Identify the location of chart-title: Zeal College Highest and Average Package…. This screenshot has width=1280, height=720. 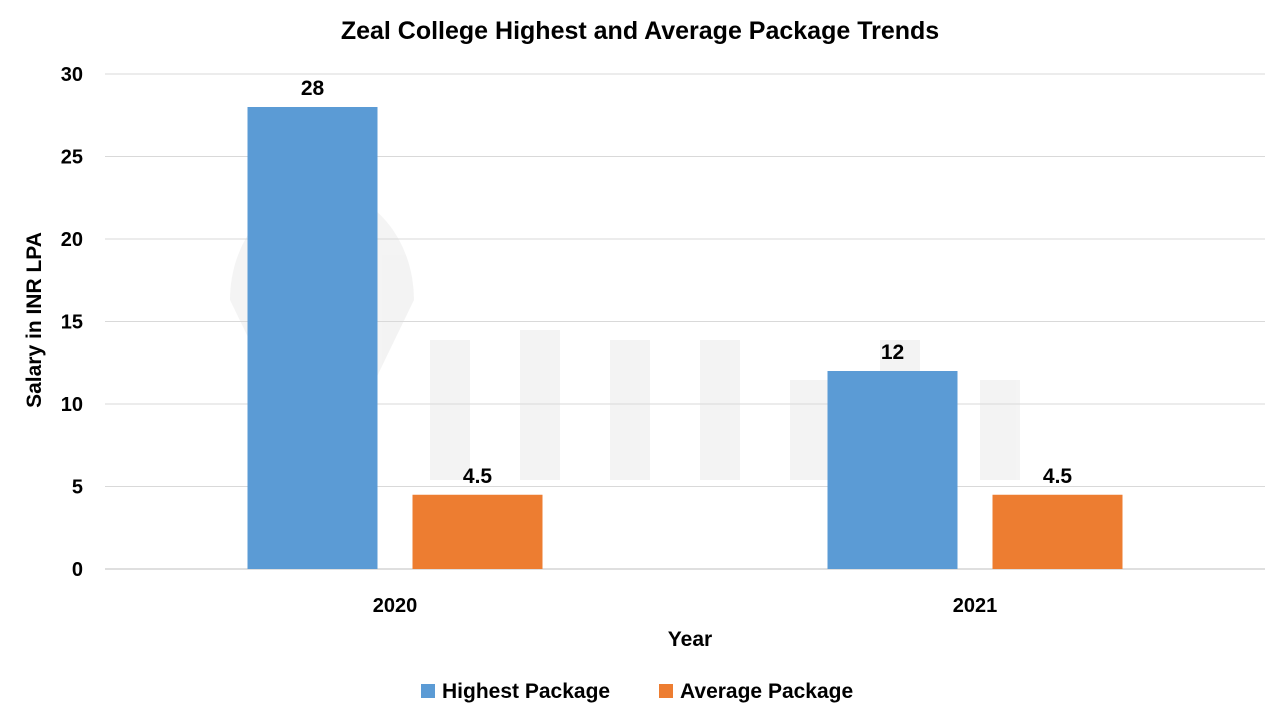
(640, 31).